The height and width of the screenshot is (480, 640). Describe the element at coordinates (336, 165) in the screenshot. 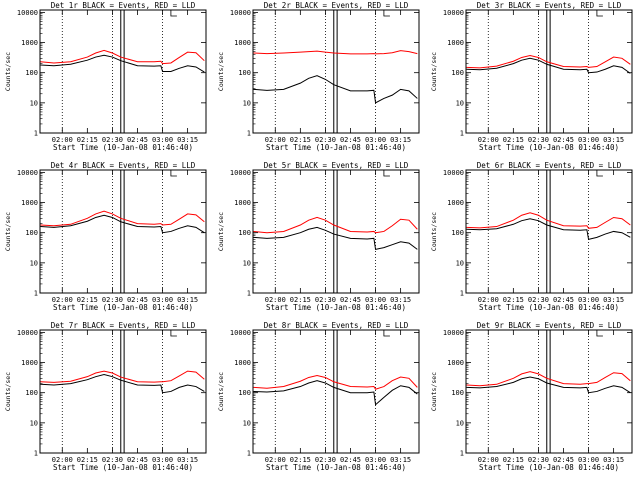

I see `chart-title: Det 5r BLACK = Events, RED = LLD` at that location.